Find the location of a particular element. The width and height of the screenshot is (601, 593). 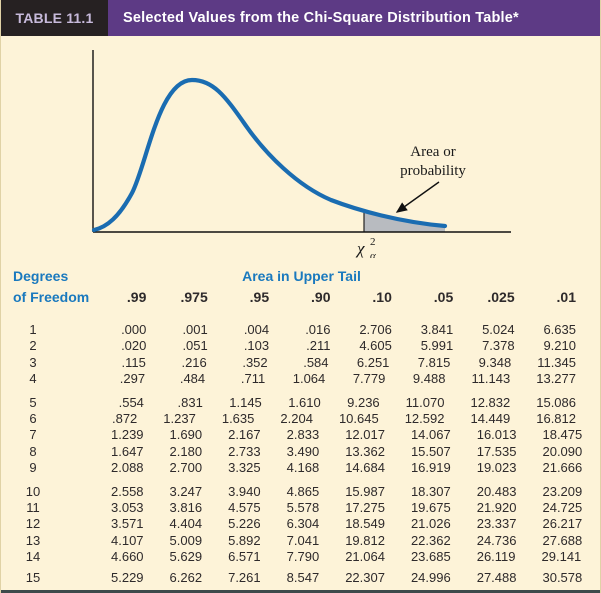

value-cell: 3.571 is located at coordinates (127, 524).